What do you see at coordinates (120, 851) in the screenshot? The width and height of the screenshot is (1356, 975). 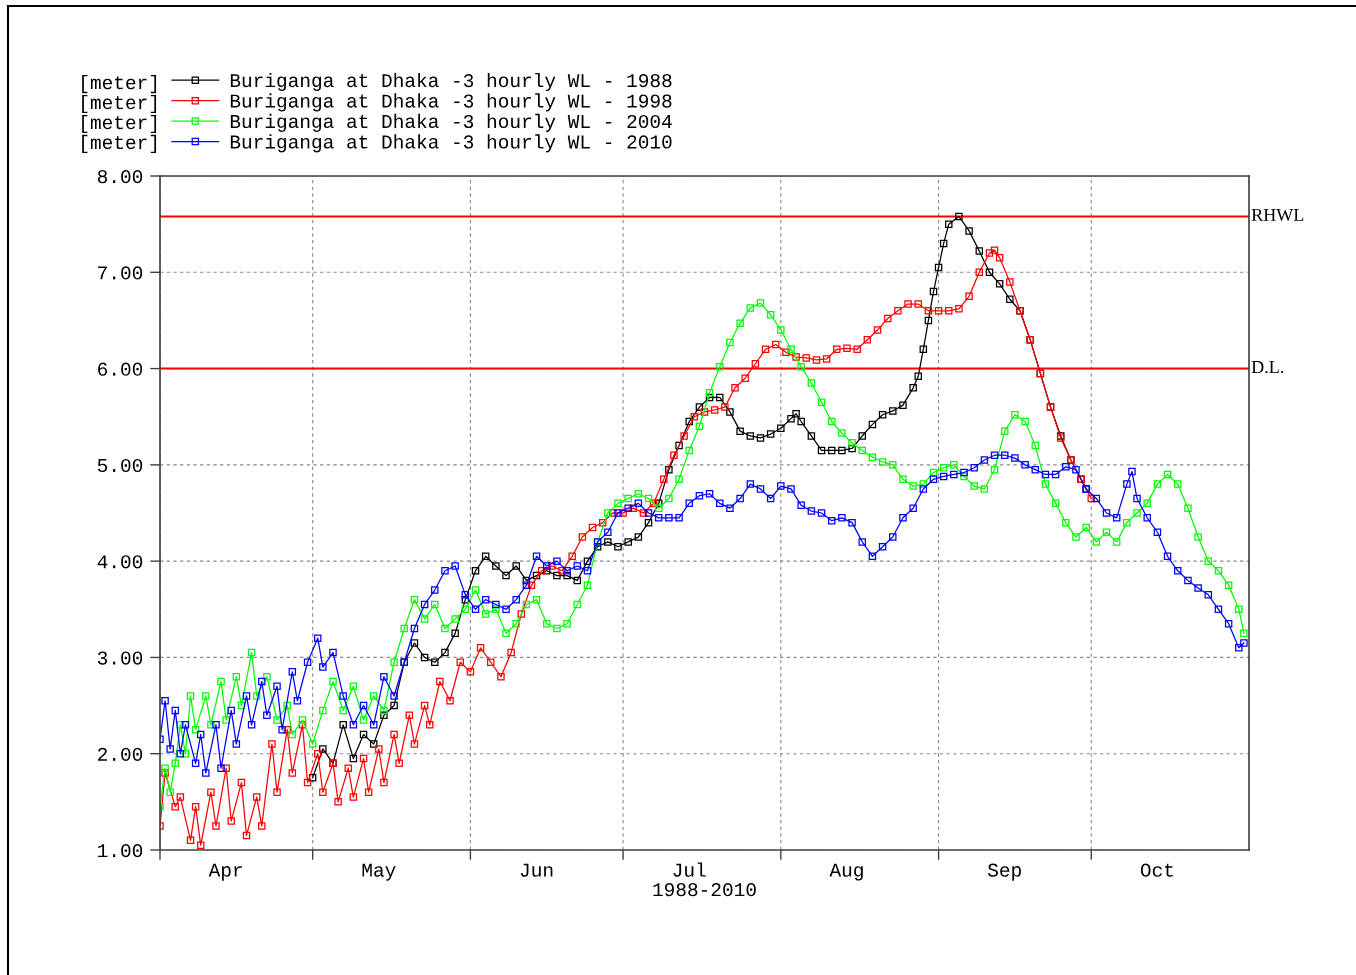 I see `y-tick-label: 1.00` at bounding box center [120, 851].